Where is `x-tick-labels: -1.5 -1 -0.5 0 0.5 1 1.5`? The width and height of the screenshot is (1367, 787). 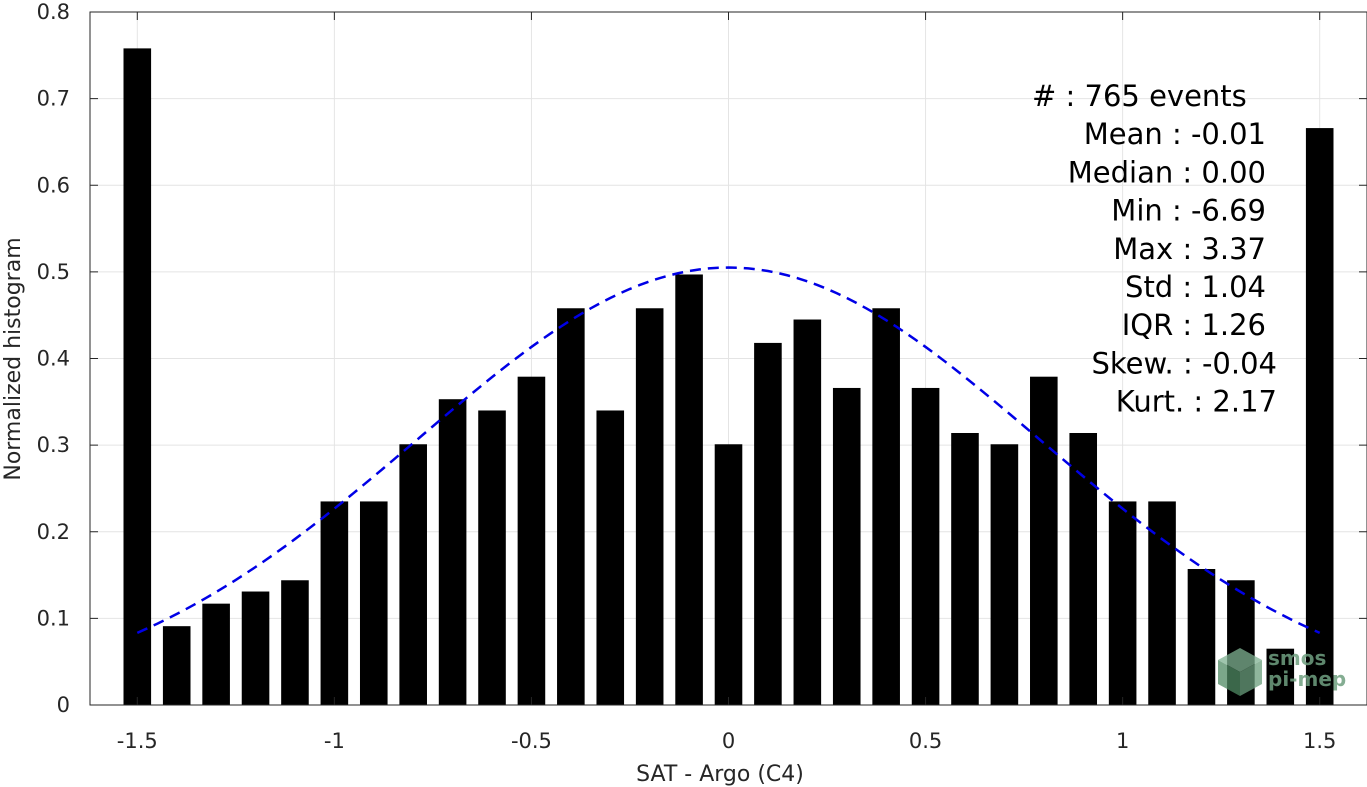 x-tick-labels: -1.5 -1 -0.5 0 0.5 1 1.5 is located at coordinates (727, 741).